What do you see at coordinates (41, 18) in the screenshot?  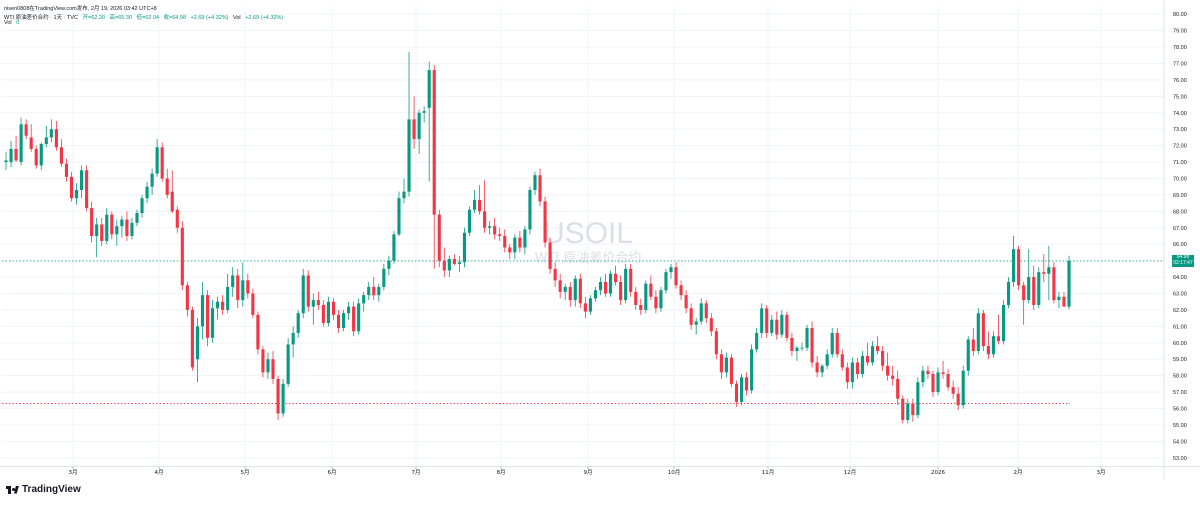 I see `instrument-title: WTI 原油差价合约 · 1天 · TVC` at bounding box center [41, 18].